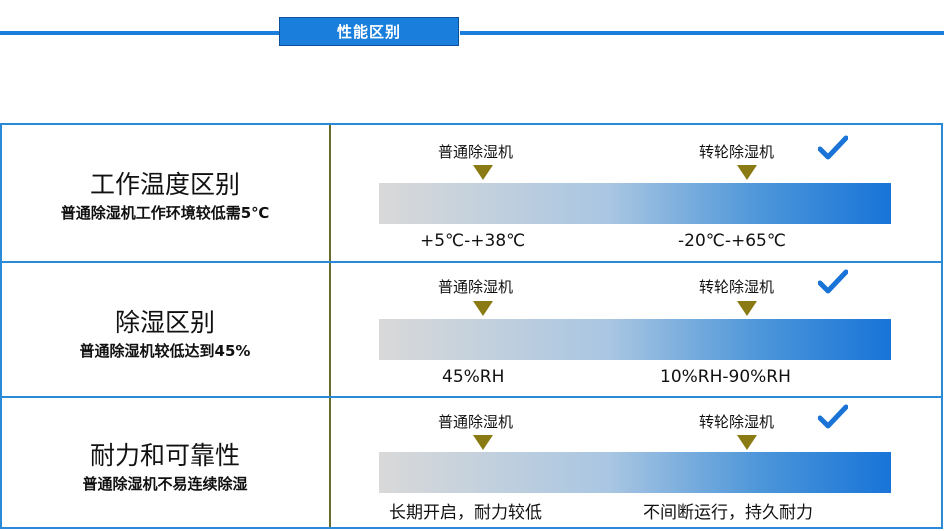 Image resolution: width=944 pixels, height=531 pixels. I want to click on row-subtitle: 普通除湿机工作环境较低需5℃, so click(165, 213).